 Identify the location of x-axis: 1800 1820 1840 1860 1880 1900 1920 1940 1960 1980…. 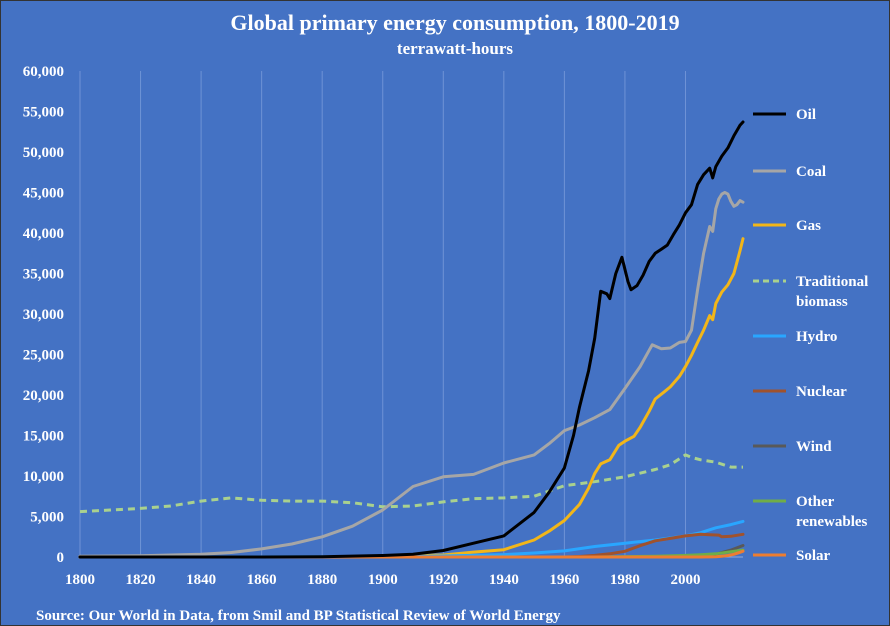
(382, 580).